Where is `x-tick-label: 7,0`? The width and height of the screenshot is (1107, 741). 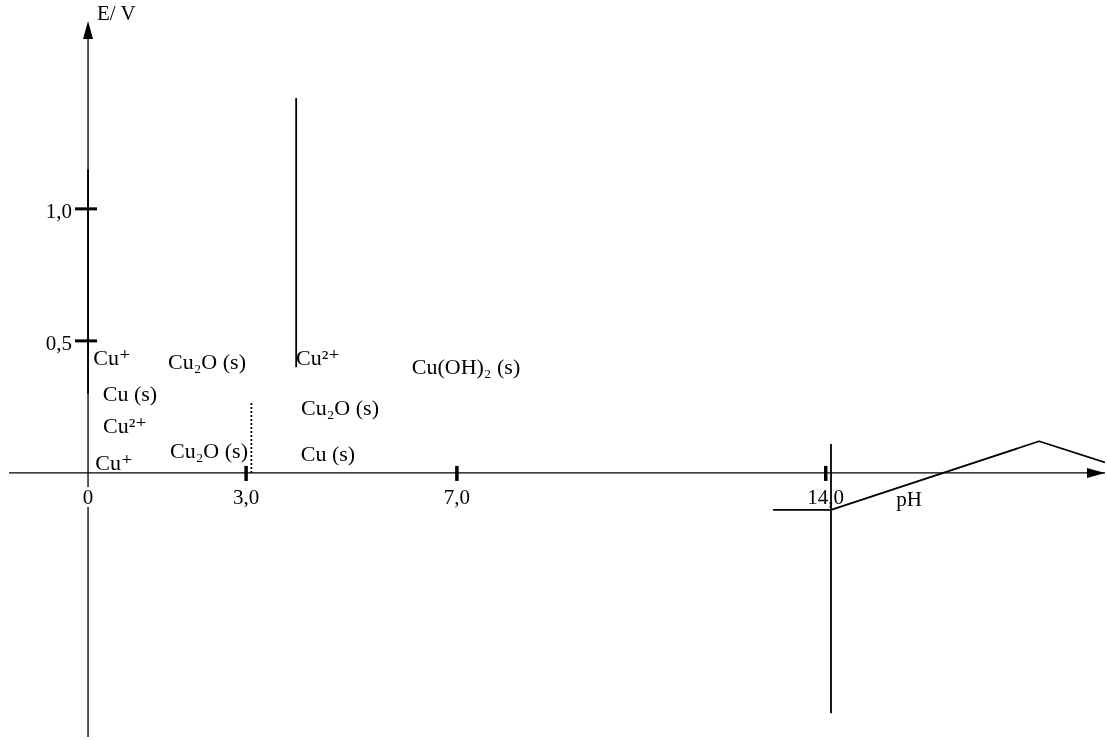
x-tick-label: 7,0 is located at coordinates (457, 496).